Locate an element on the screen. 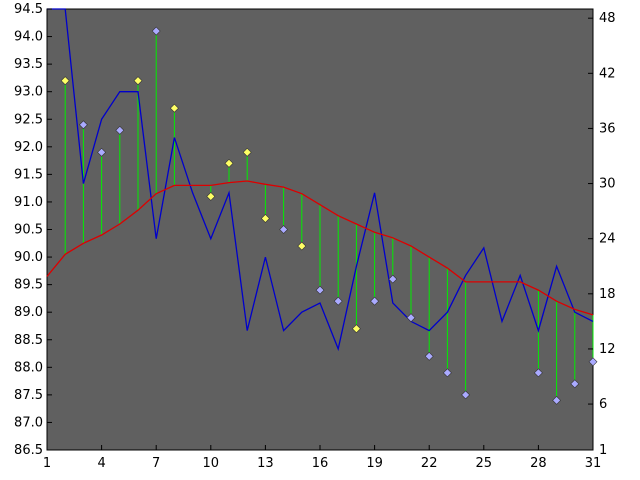 The width and height of the screenshot is (640, 480). y-tick-label: 90.5 is located at coordinates (28, 230).